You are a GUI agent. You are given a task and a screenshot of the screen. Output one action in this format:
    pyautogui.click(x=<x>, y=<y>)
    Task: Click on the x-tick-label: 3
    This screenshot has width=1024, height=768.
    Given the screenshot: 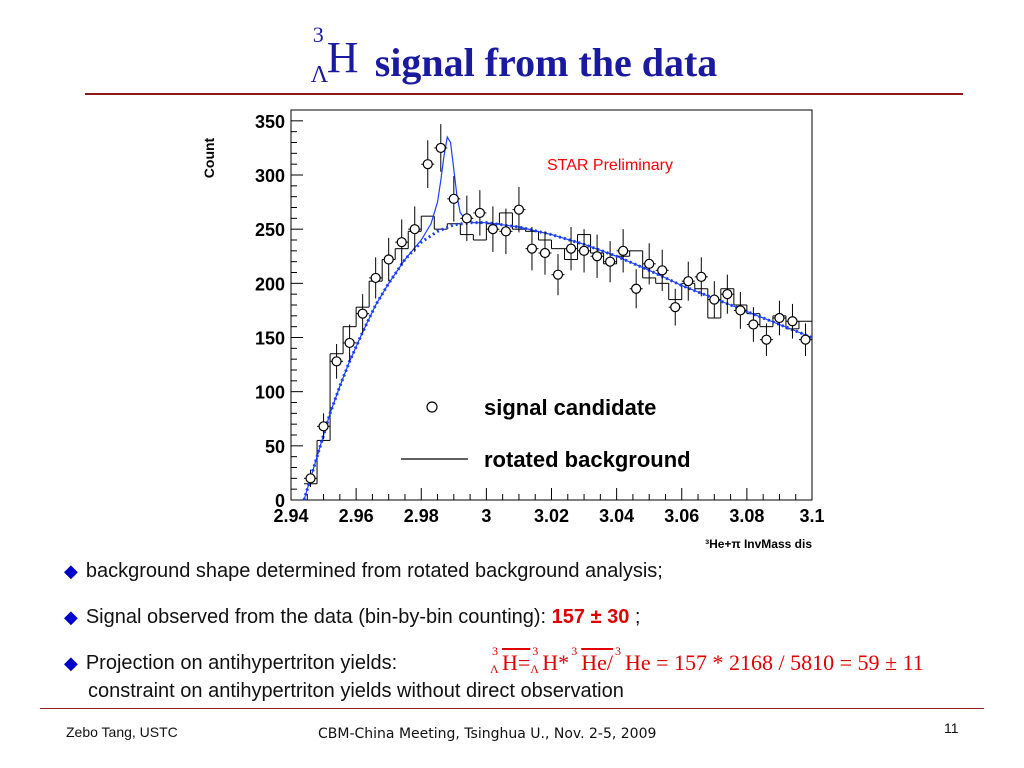 What is the action you would take?
    pyautogui.click(x=486, y=516)
    